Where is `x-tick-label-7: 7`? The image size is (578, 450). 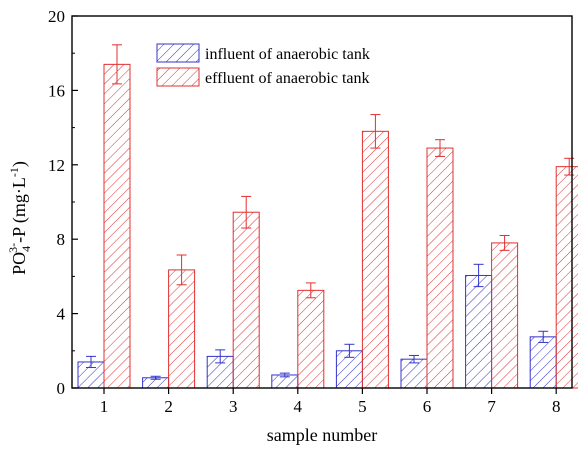
x-tick-label-7: 7 is located at coordinates (491, 406).